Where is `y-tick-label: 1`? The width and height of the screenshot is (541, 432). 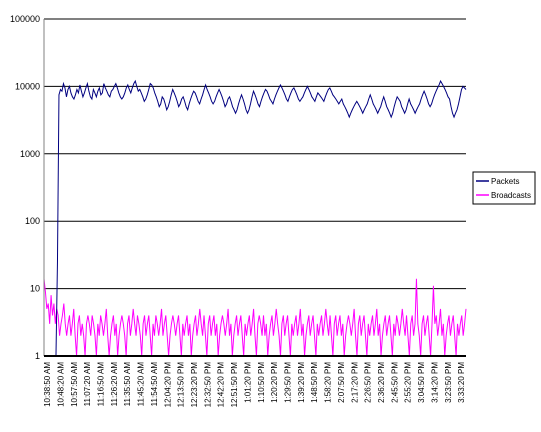
y-tick-label: 1 is located at coordinates (37, 356).